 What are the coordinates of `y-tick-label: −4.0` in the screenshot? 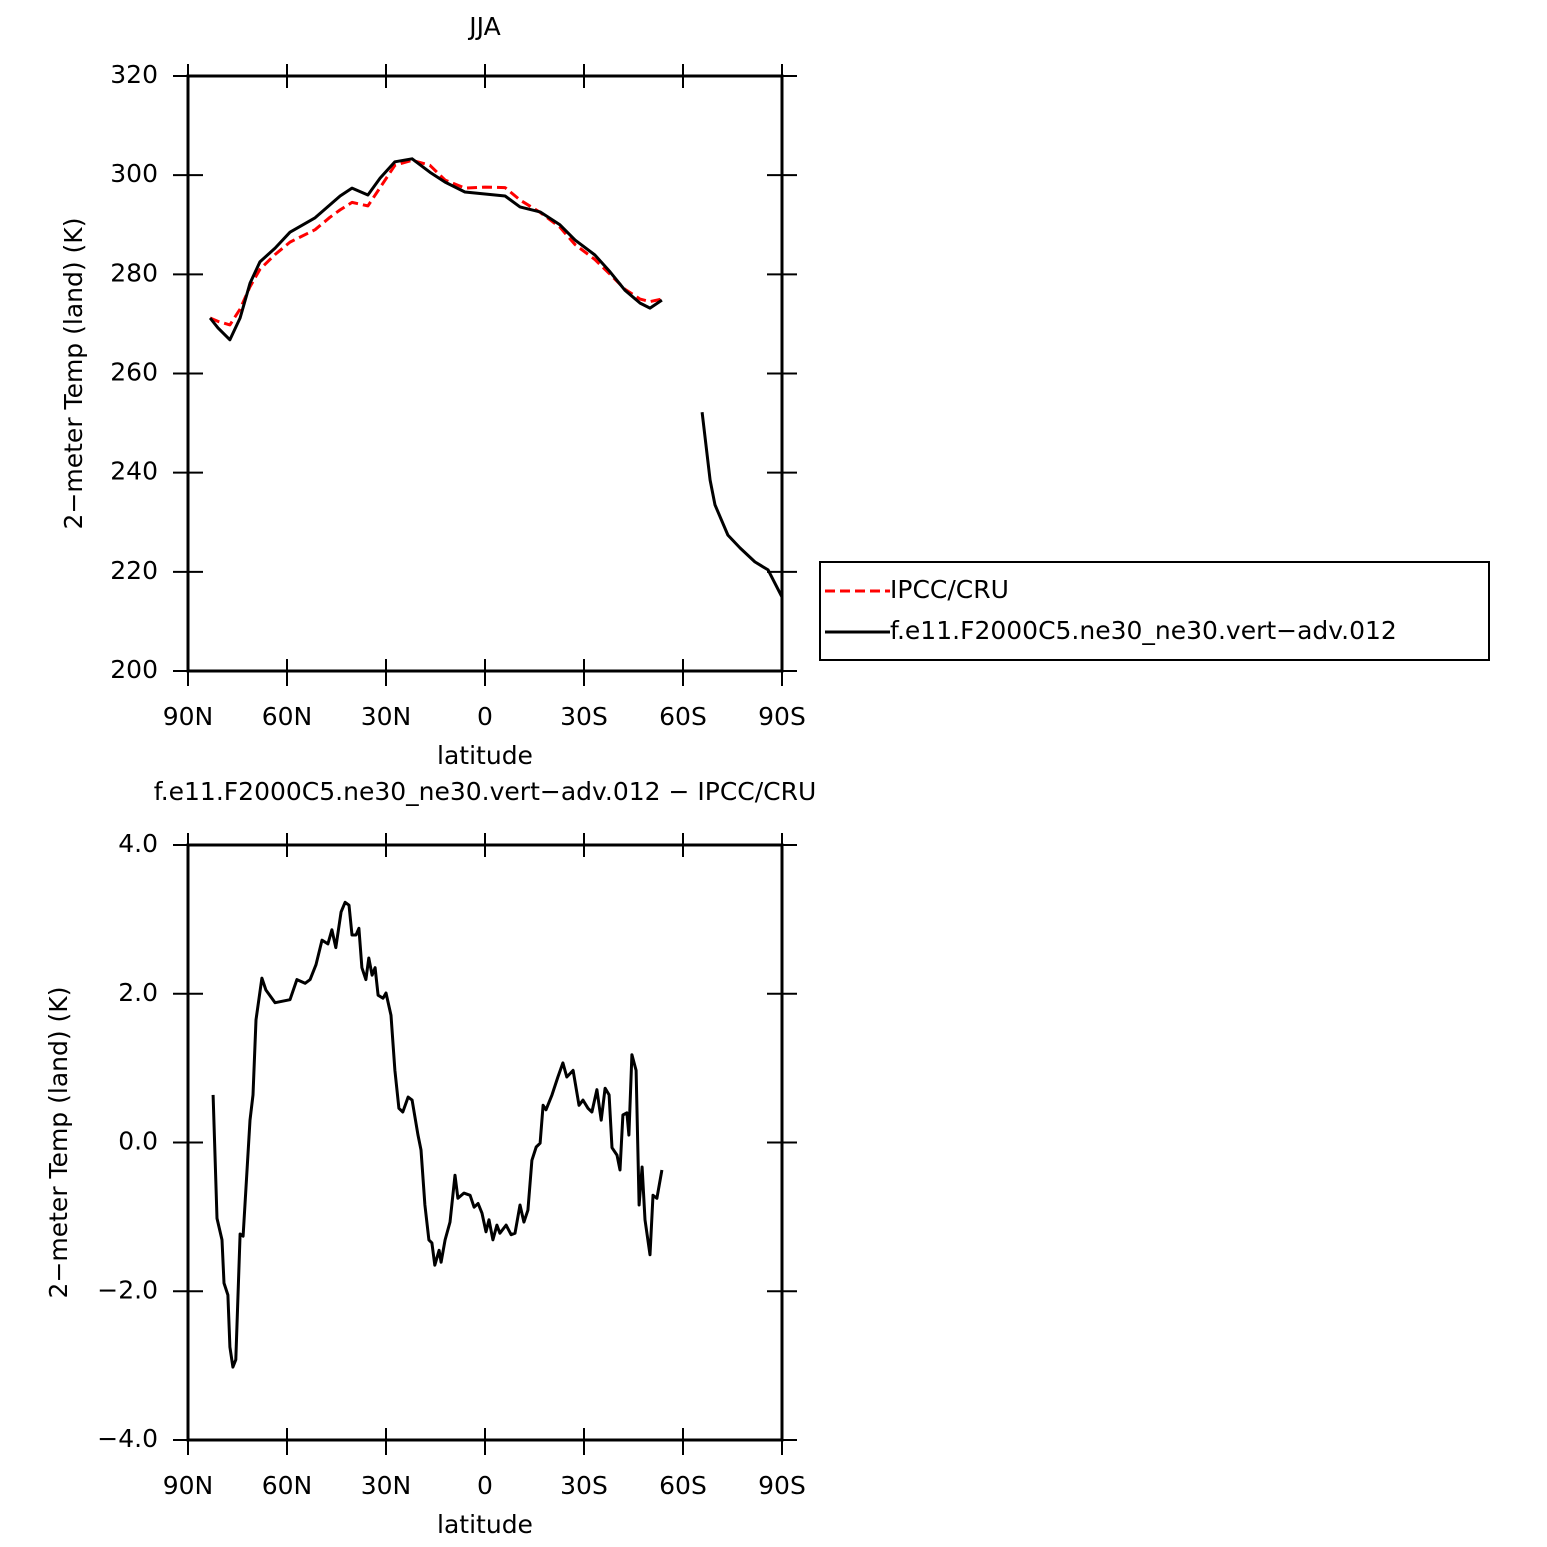 It's located at (127, 1438).